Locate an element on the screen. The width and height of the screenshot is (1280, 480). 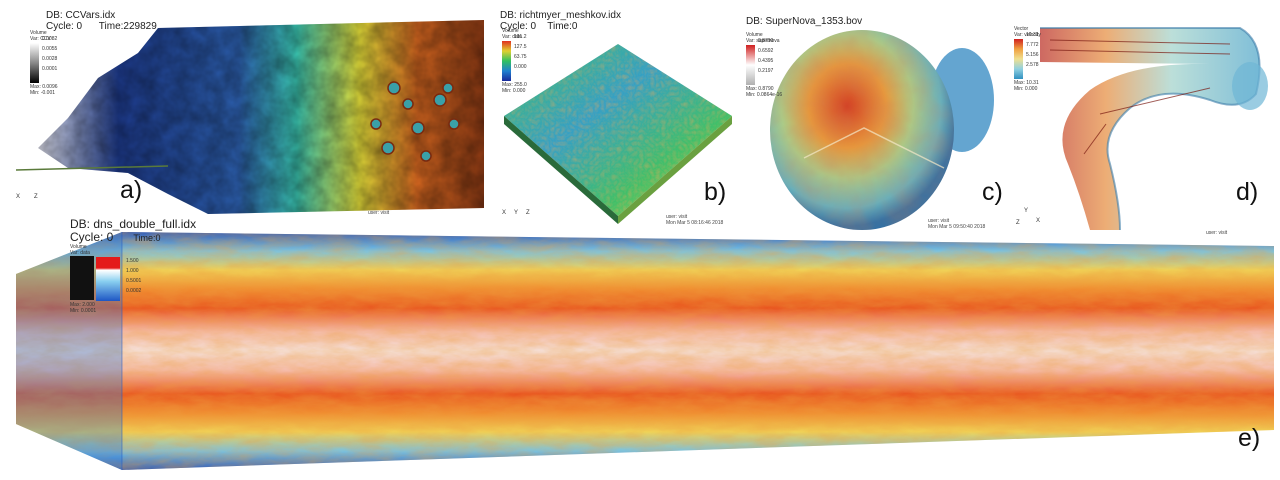
cycle-time: Cycle: 0 Time:229829 is located at coordinates (101, 26).